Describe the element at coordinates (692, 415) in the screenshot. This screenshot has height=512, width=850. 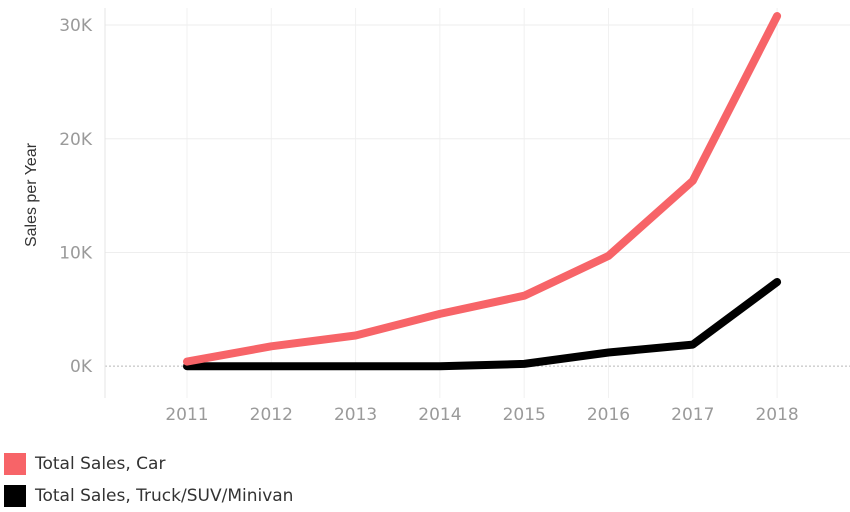
I see `x-tick-label: 2017` at that location.